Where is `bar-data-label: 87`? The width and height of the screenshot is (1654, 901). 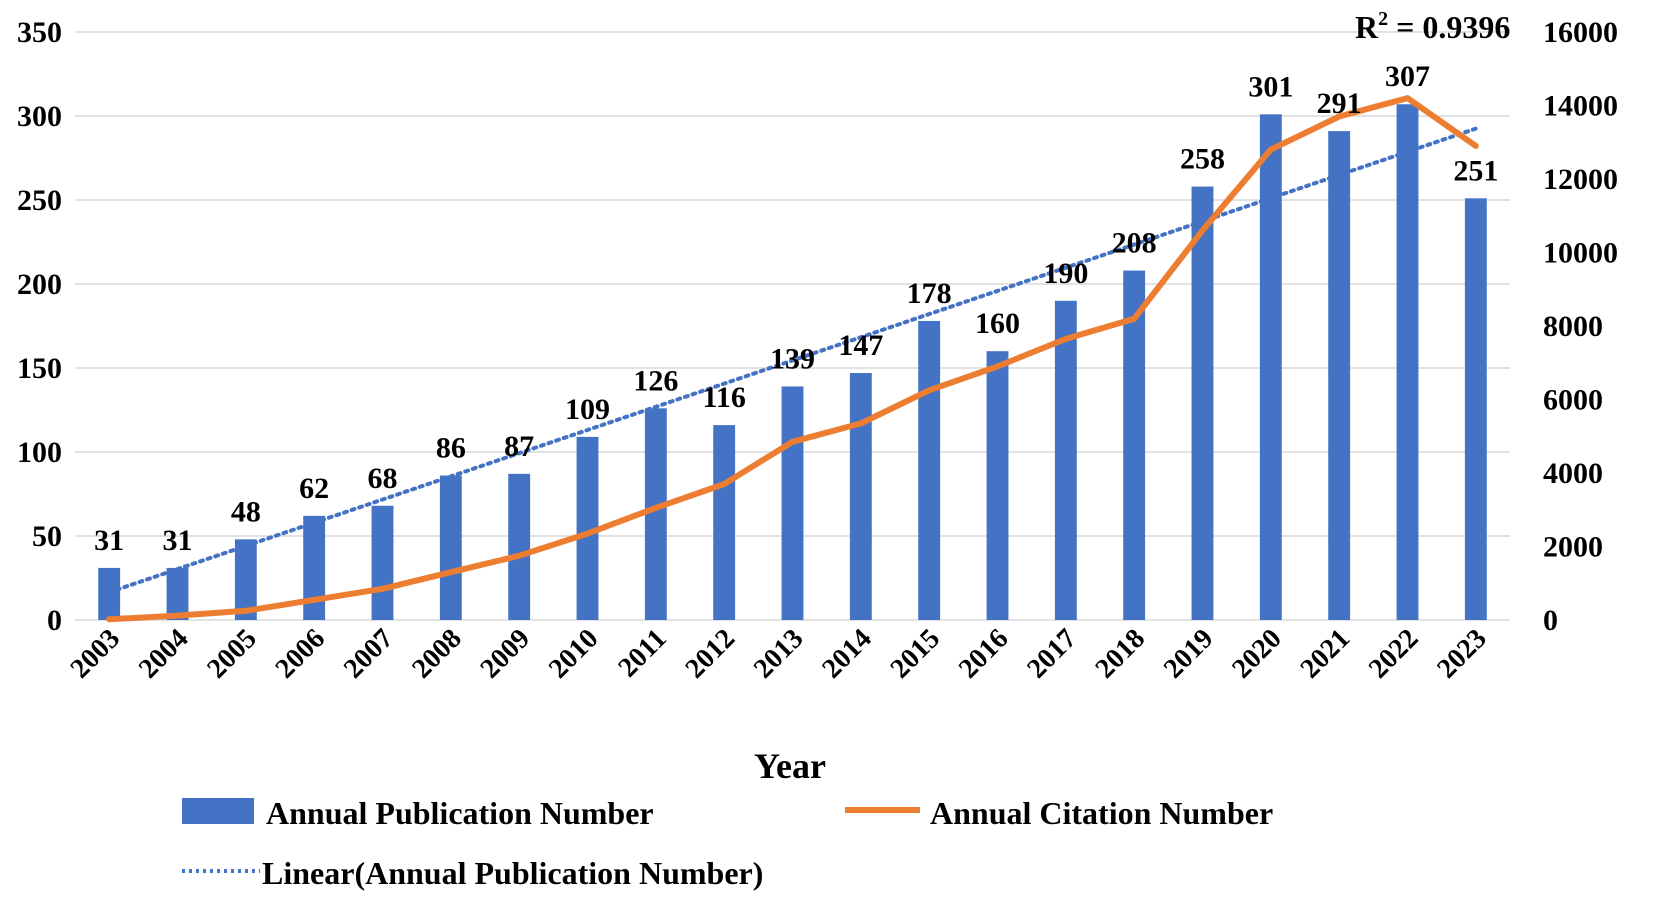 bar-data-label: 87 is located at coordinates (519, 446).